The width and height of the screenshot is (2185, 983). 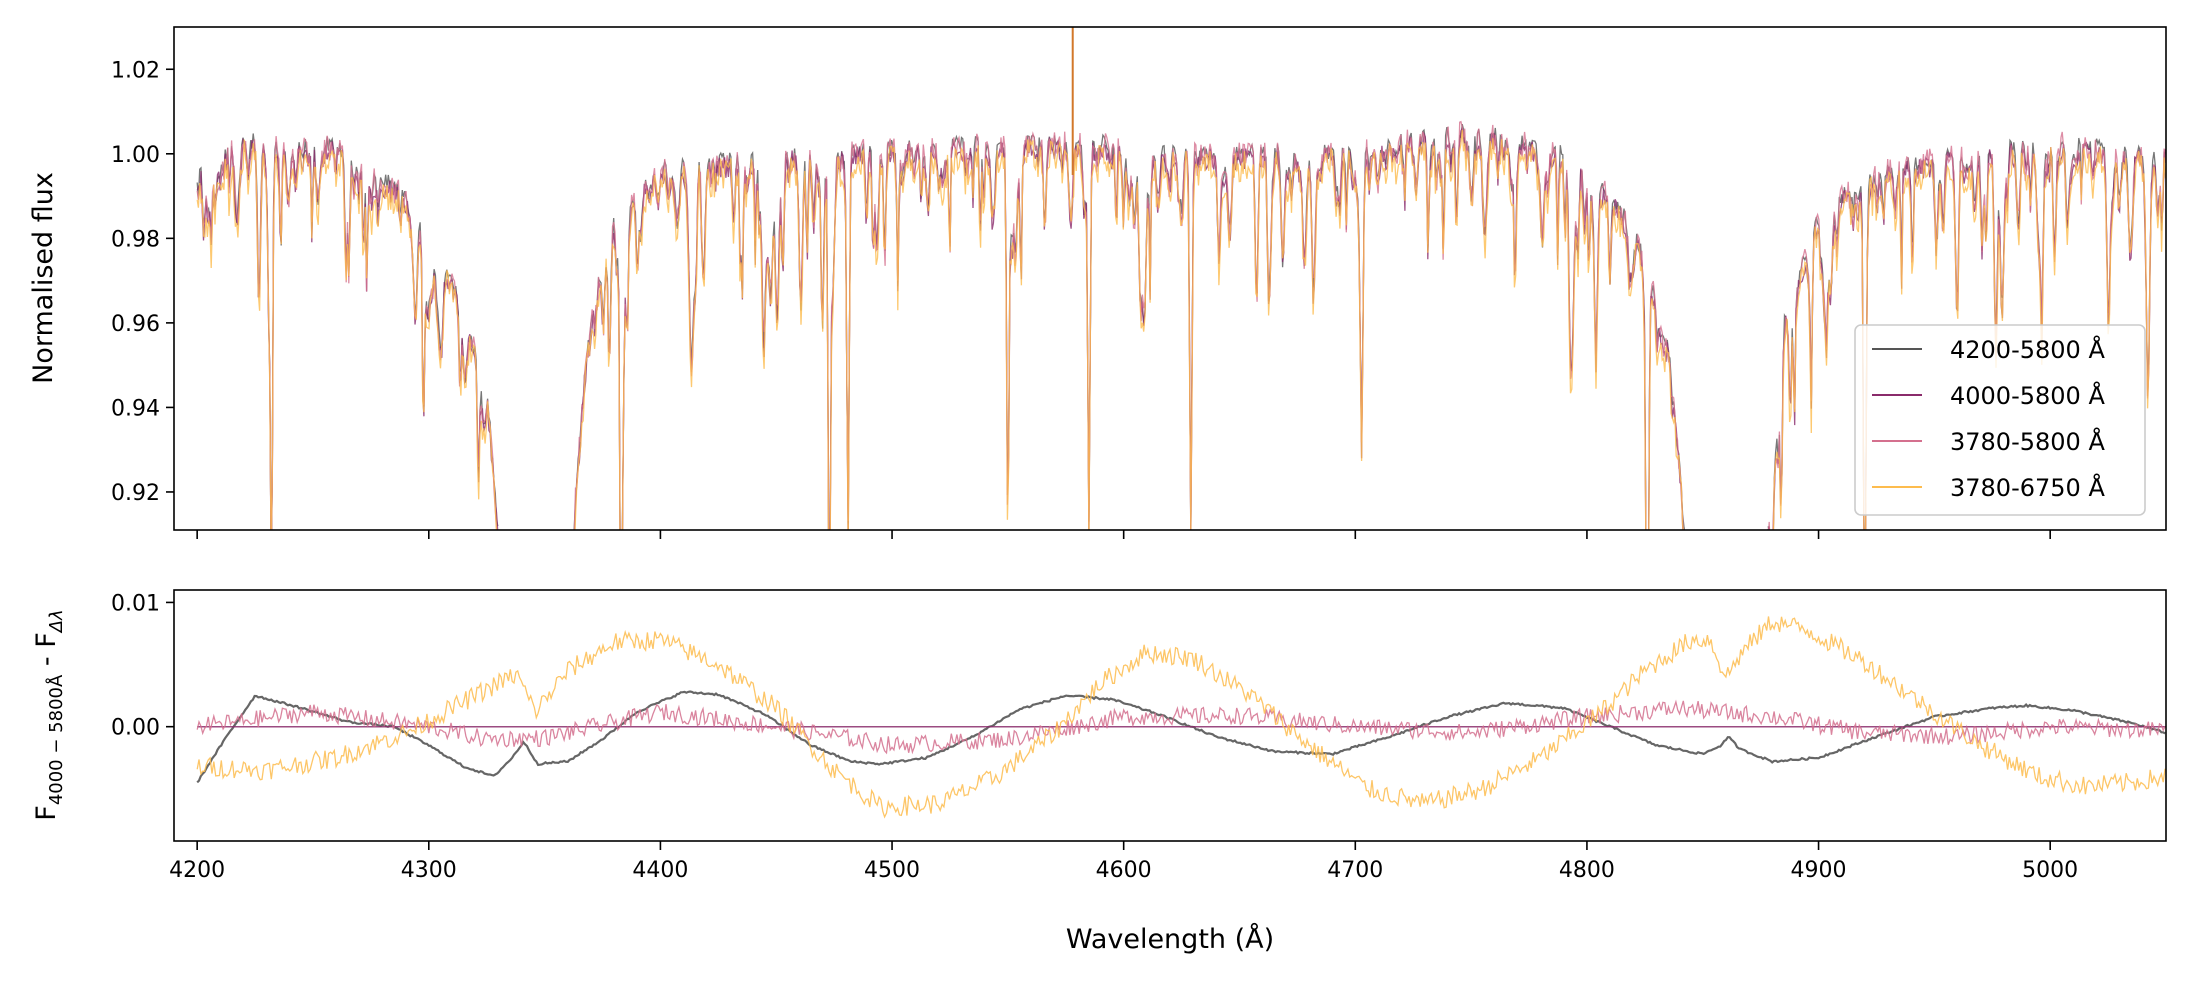 What do you see at coordinates (142, 282) in the screenshot?
I see `top-y-ticks: 0.92 0.94 0.96 0.98 1.00 1.02` at bounding box center [142, 282].